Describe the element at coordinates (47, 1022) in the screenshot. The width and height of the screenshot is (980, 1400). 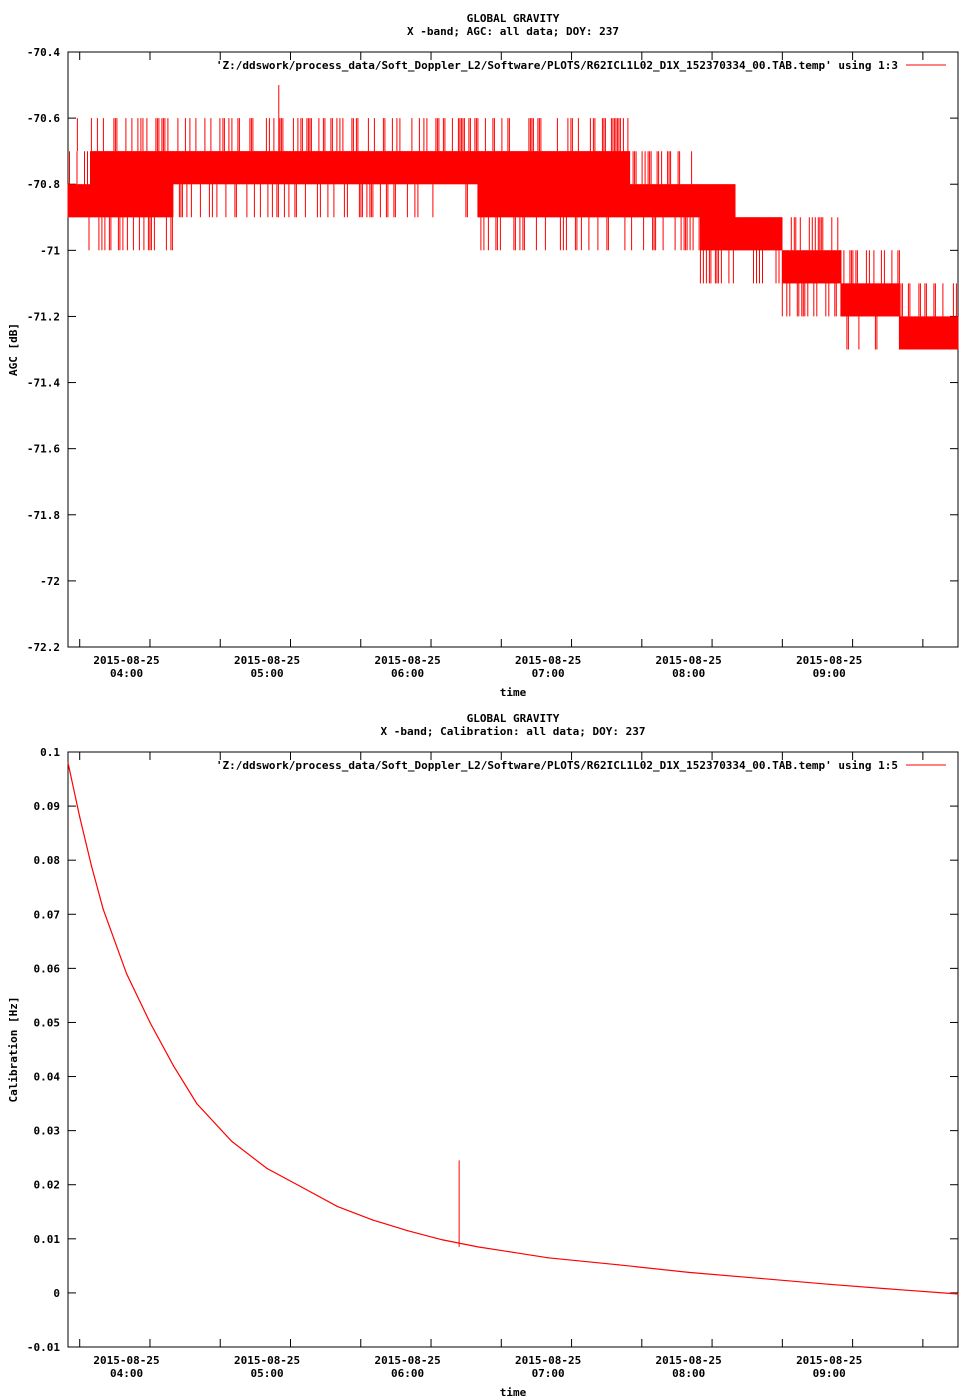
I see `y-tick-label: 0.05` at that location.